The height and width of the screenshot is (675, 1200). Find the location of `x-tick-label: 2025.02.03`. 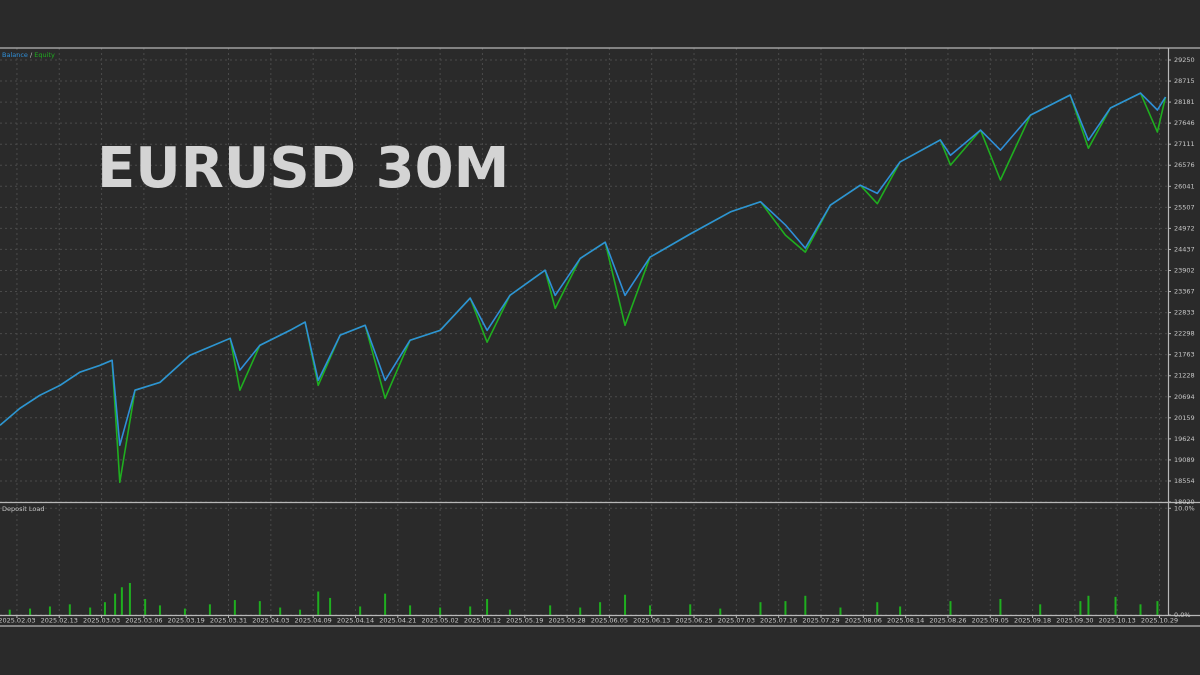

x-tick-label: 2025.02.03 is located at coordinates (18, 621).